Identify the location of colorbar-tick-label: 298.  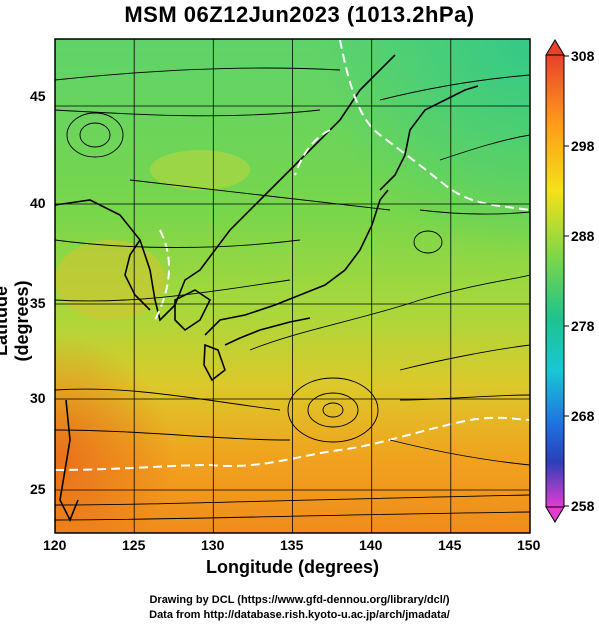
(583, 146).